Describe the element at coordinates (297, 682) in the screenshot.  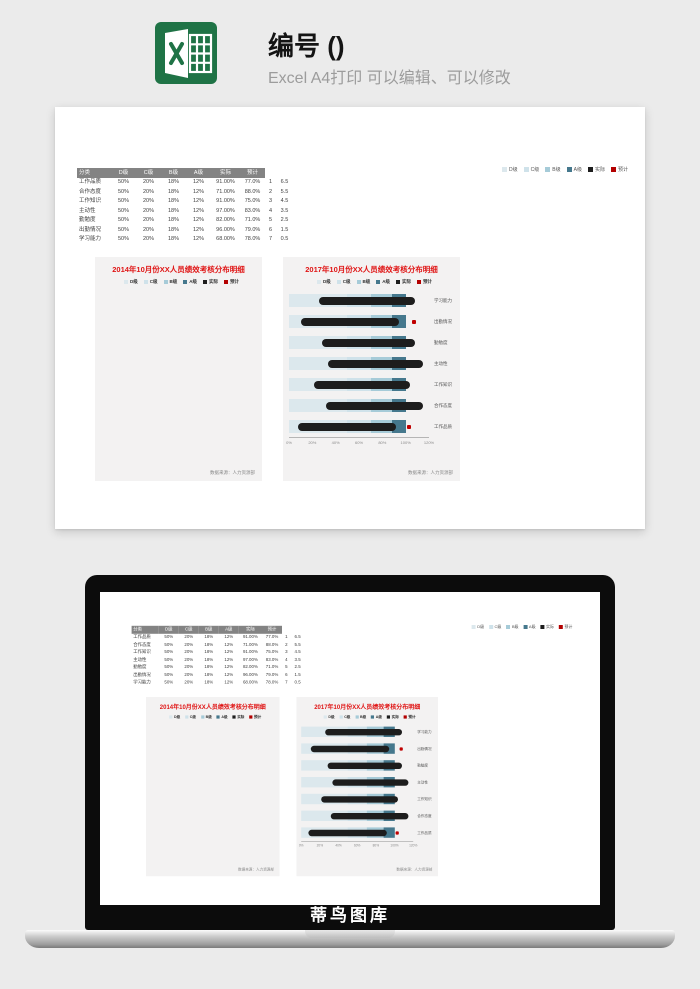
I see `table-cell: 0.5` at that location.